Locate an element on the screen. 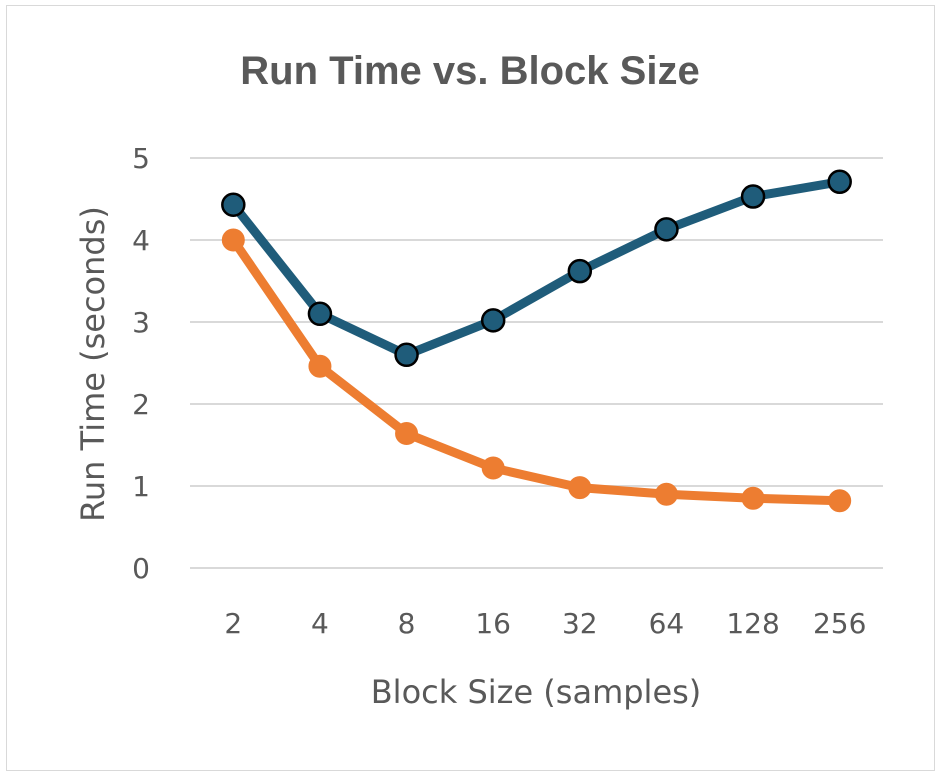  y-tick-label: 3 is located at coordinates (141, 322).